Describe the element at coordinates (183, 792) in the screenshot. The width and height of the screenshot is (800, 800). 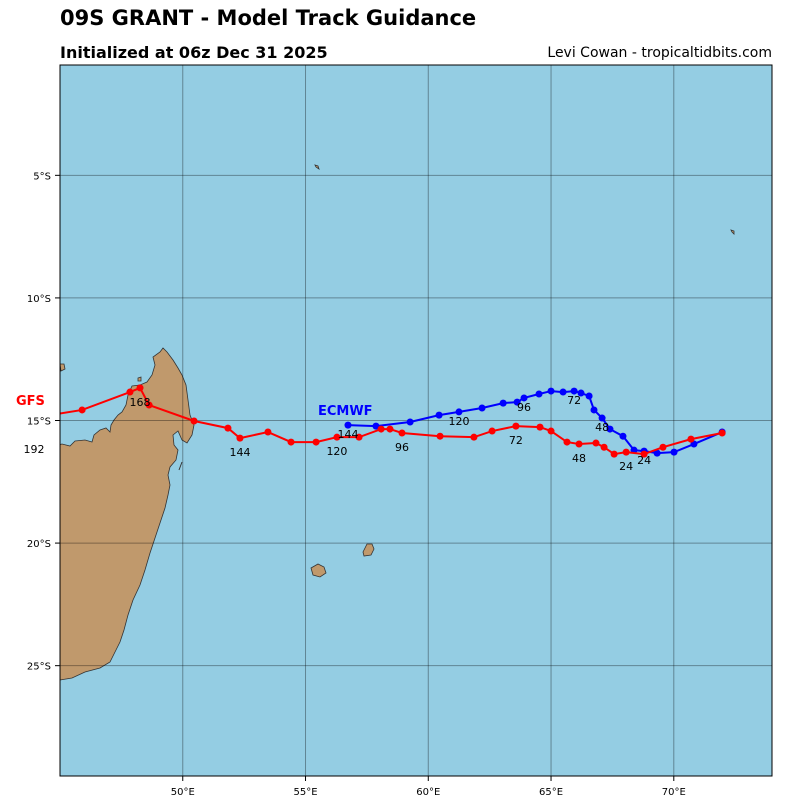
I see `lon-tick-label: 50°E` at that location.